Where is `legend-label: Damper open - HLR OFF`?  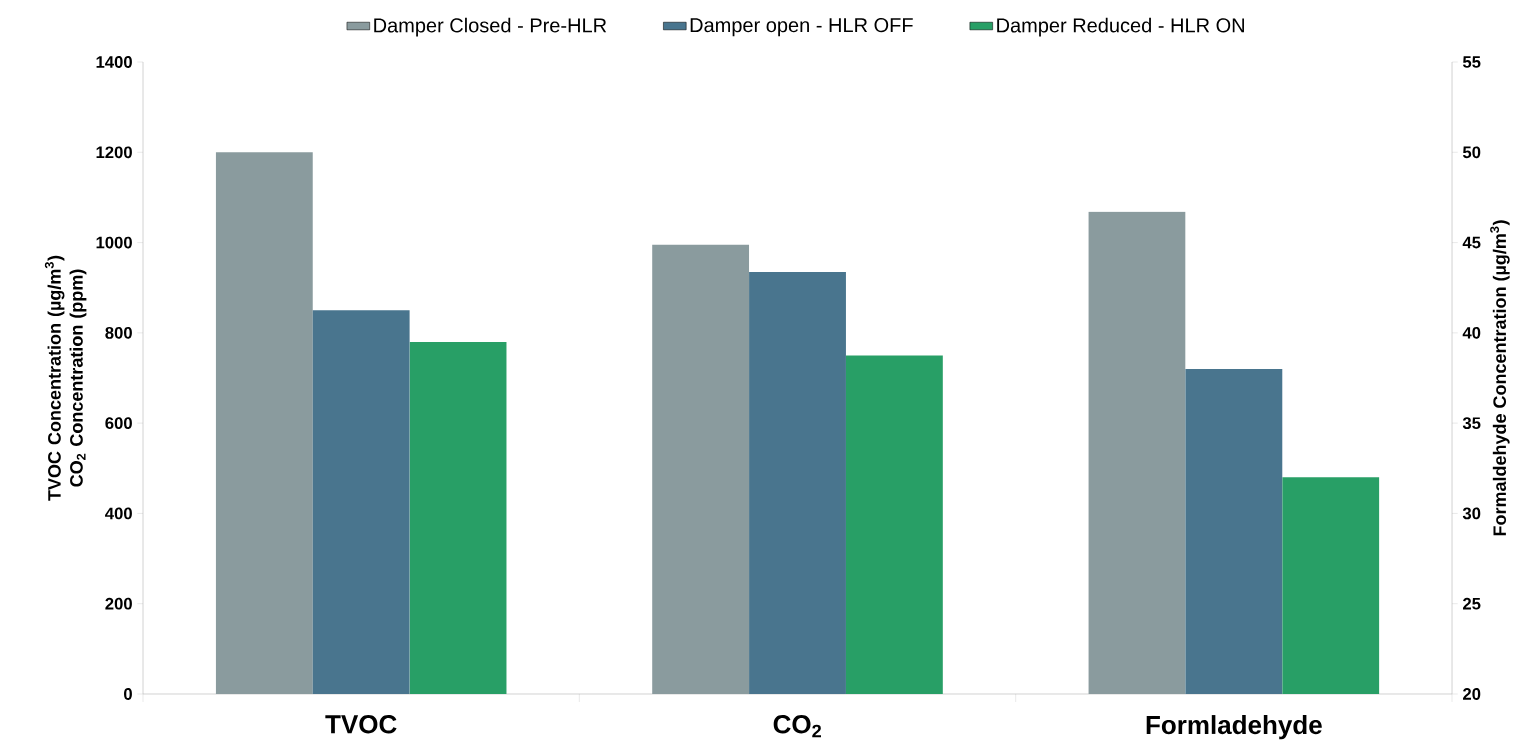 legend-label: Damper open - HLR OFF is located at coordinates (801, 27).